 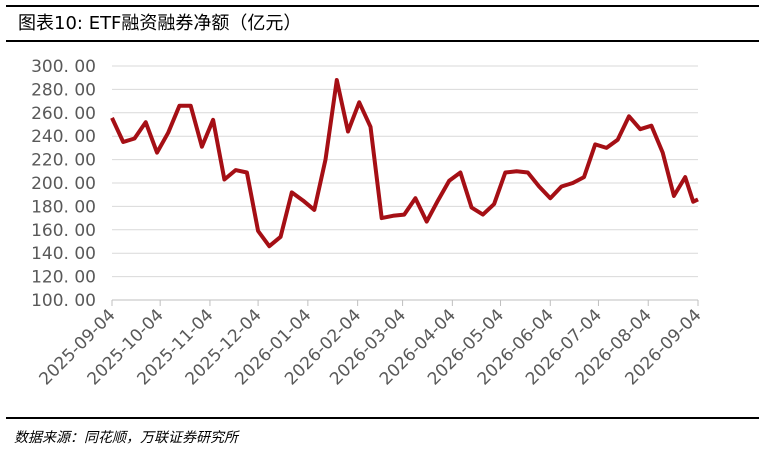 What do you see at coordinates (63, 90) in the screenshot?
I see `y-tick-label: 280. 00` at bounding box center [63, 90].